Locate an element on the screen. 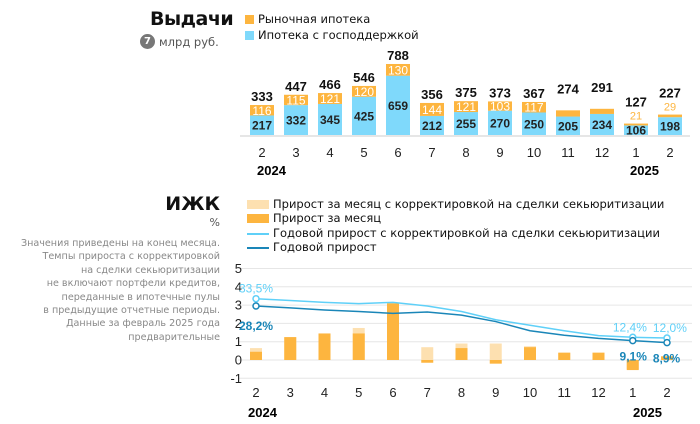 The image size is (700, 424). y-tick-label: 3 is located at coordinates (238, 305).